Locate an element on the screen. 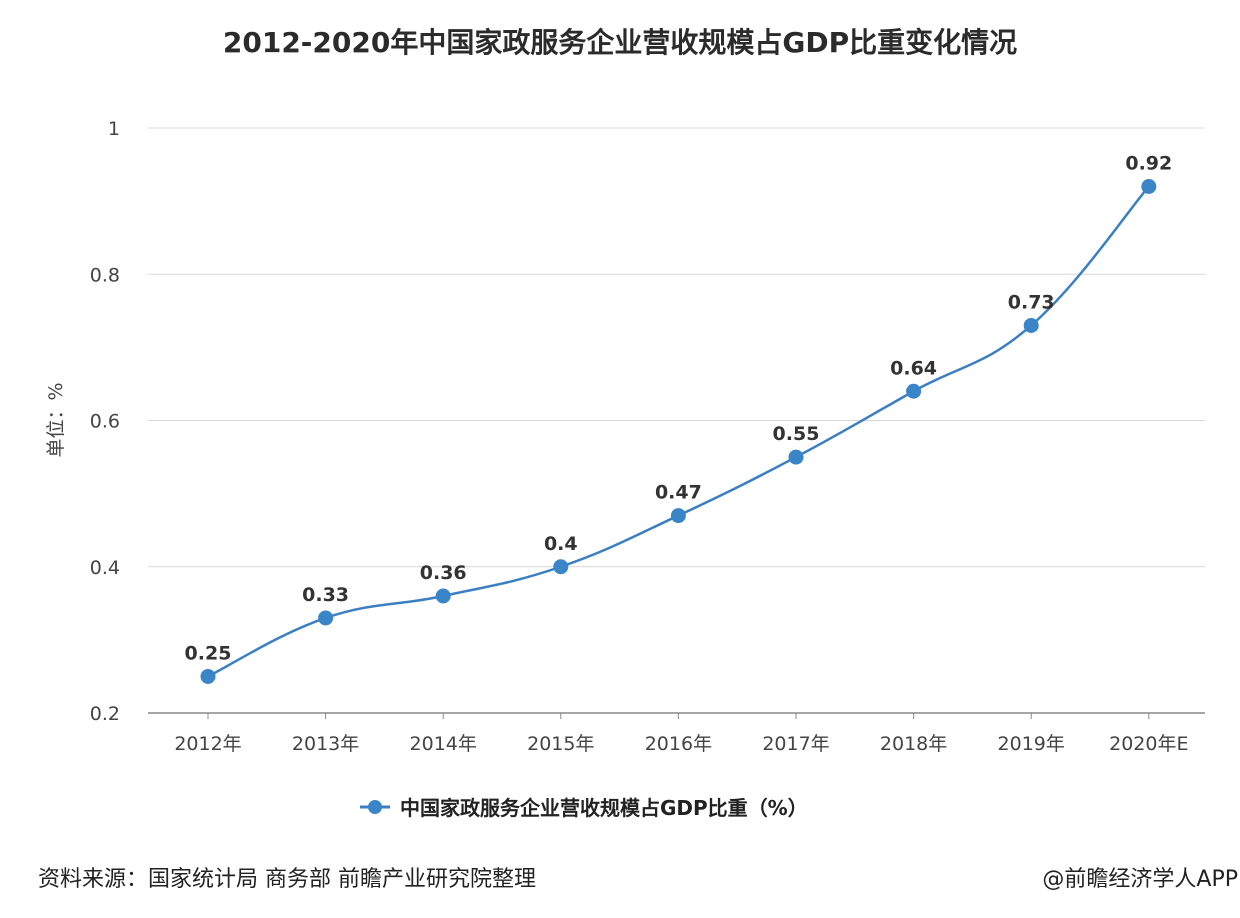 The image size is (1240, 918). x-tick-label: 2018年 is located at coordinates (913, 744).